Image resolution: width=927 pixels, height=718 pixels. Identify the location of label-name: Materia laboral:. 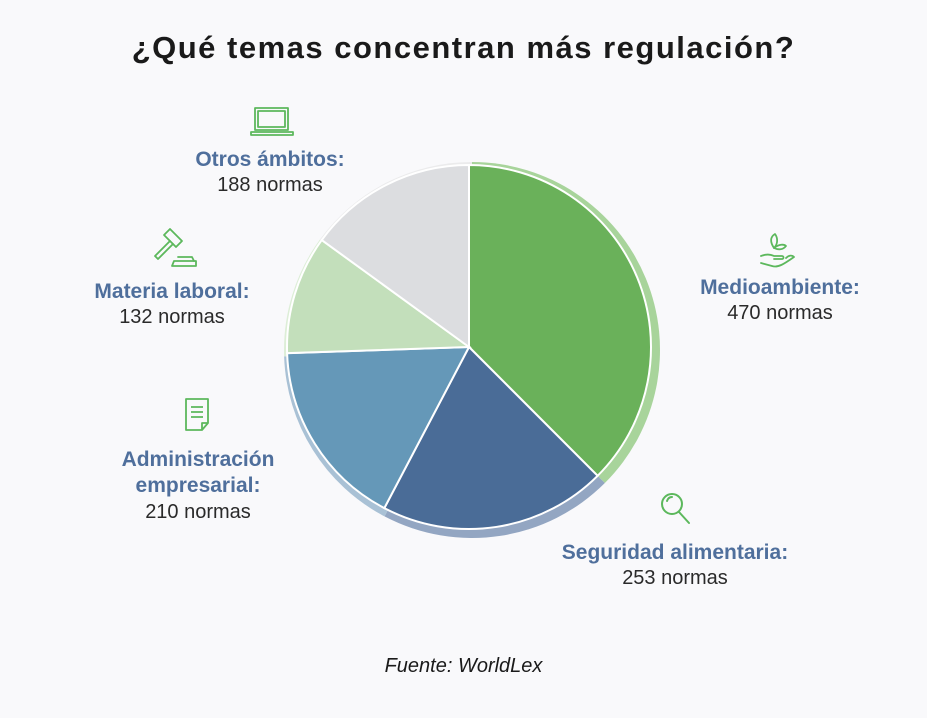
(172, 291).